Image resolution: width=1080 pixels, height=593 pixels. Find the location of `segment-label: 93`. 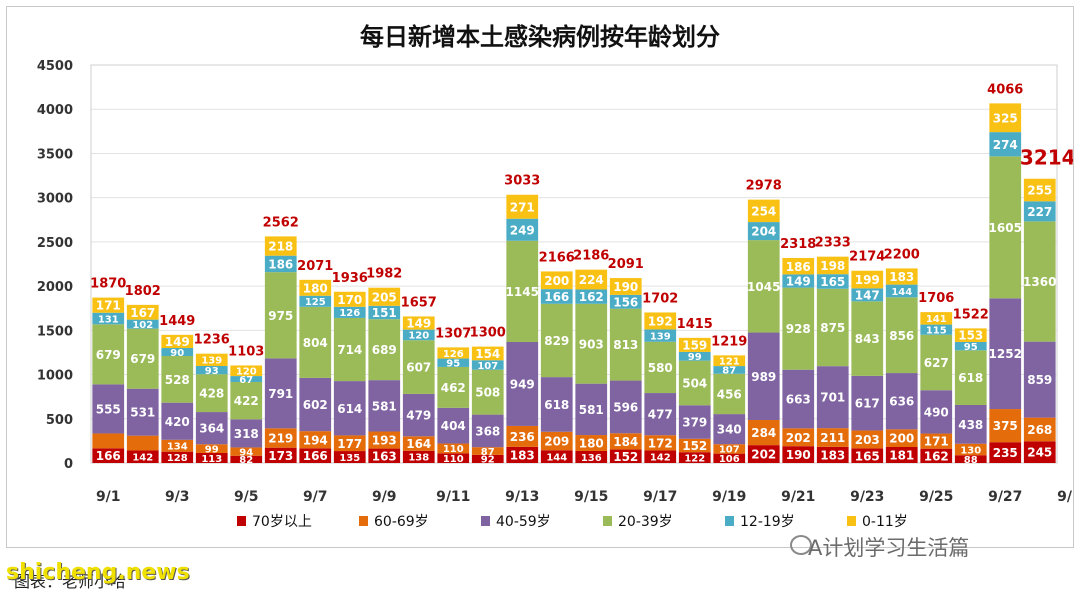

segment-label: 93 is located at coordinates (212, 371).